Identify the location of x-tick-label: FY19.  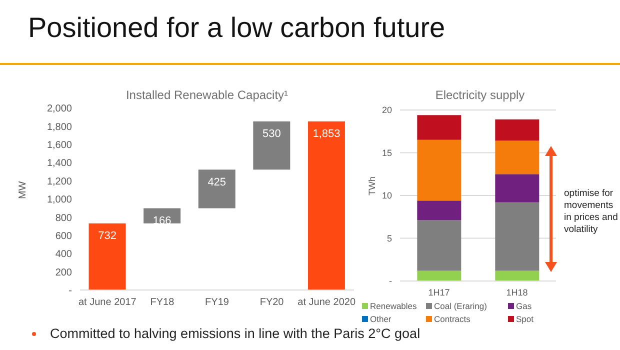
(217, 302).